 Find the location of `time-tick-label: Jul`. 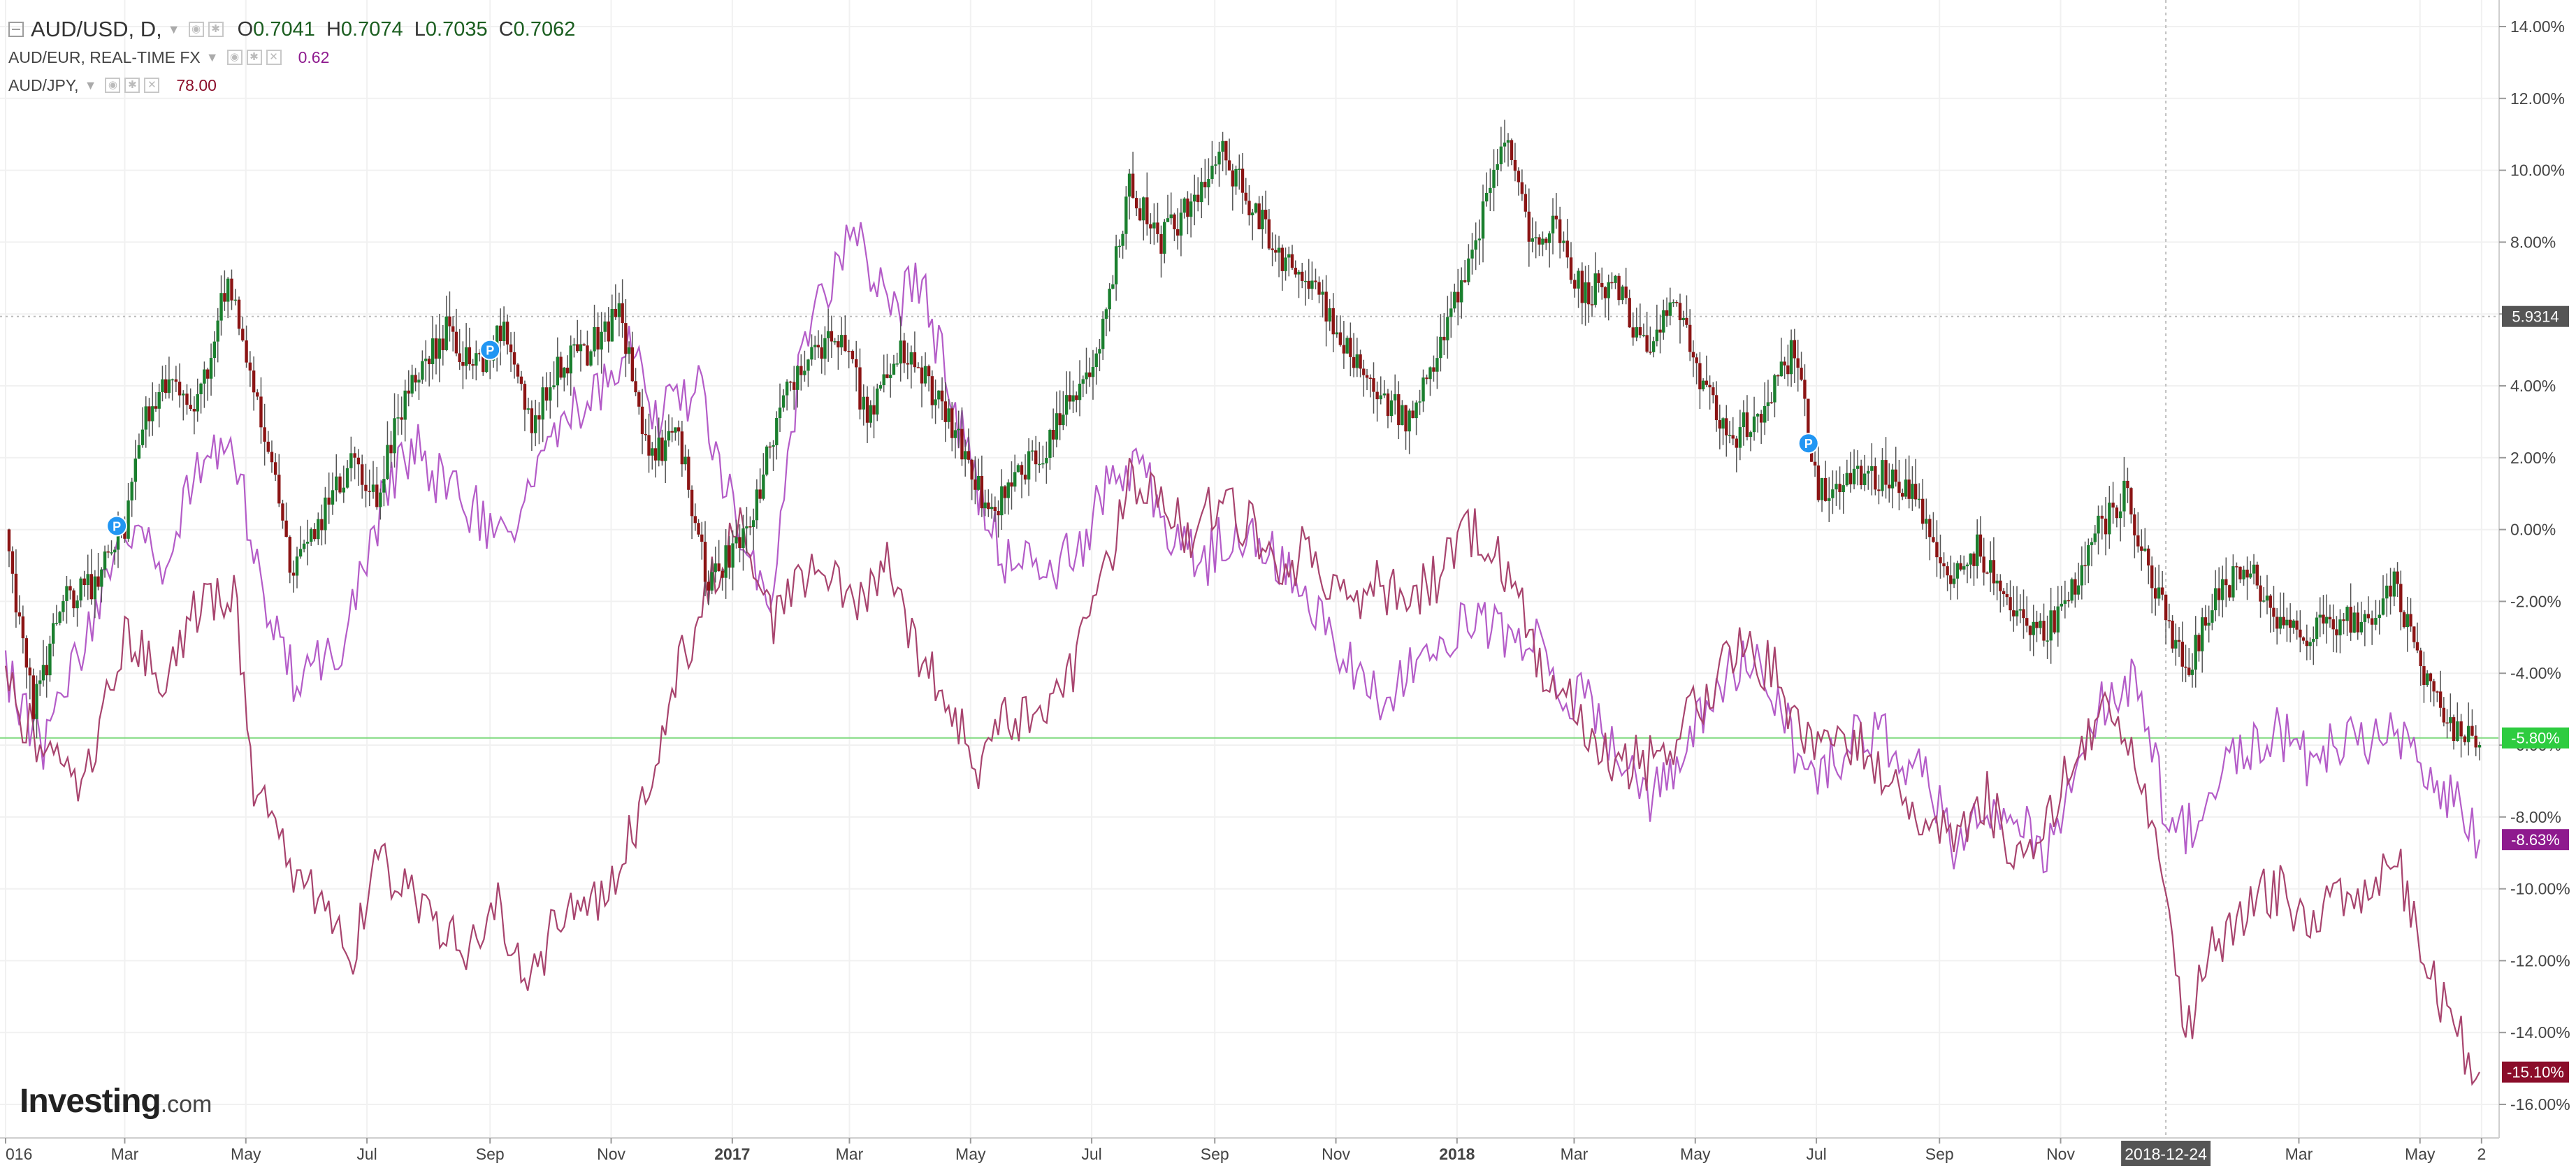

time-tick-label: Jul is located at coordinates (1816, 1154).